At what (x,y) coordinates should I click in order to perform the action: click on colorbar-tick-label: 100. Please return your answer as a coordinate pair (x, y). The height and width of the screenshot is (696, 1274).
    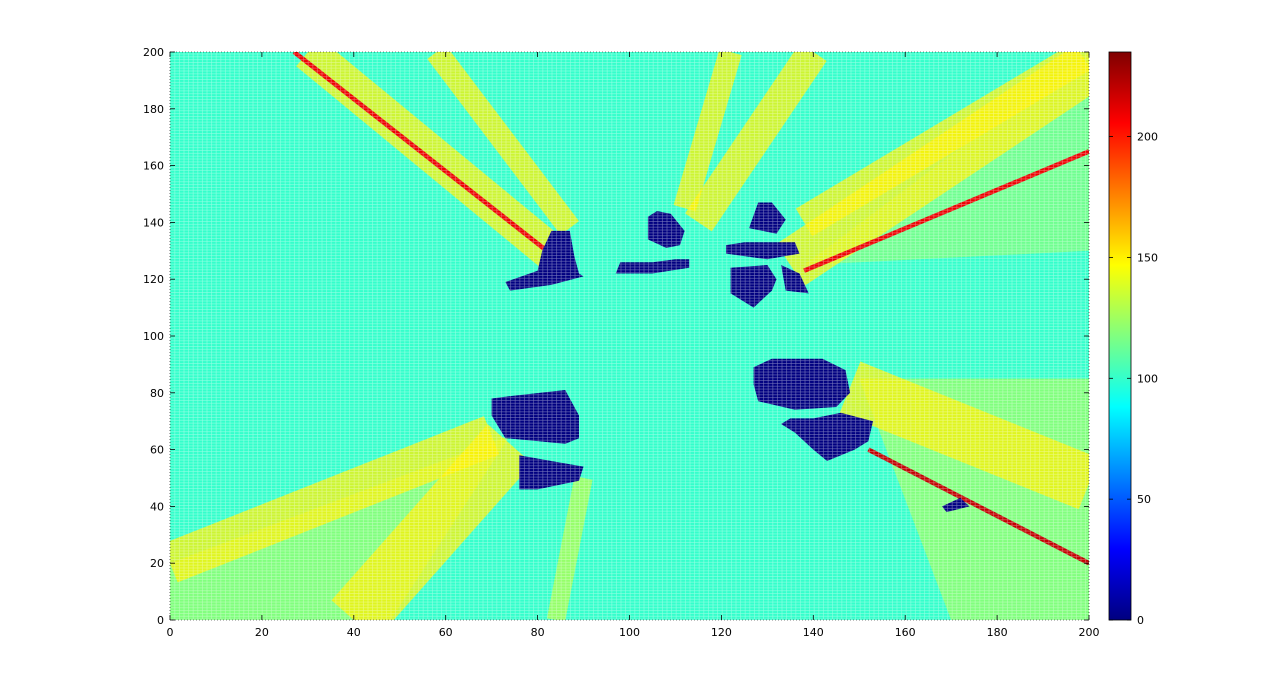
    Looking at the image, I should click on (1147, 378).